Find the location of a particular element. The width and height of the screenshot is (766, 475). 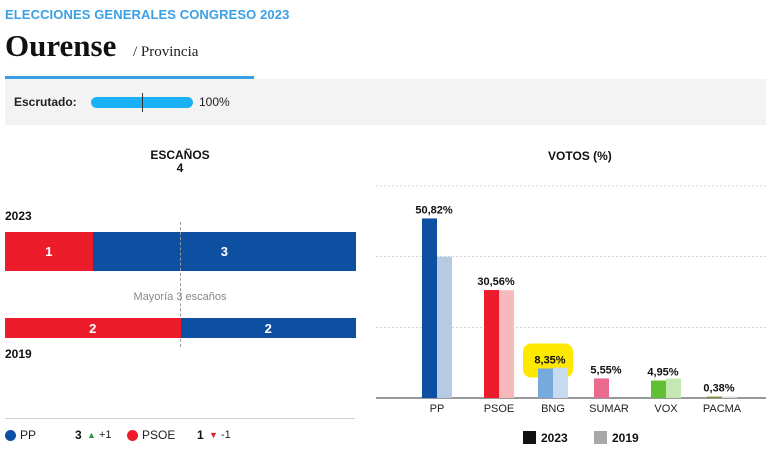

majority-label: Mayoría 3 escaños is located at coordinates (180, 297).